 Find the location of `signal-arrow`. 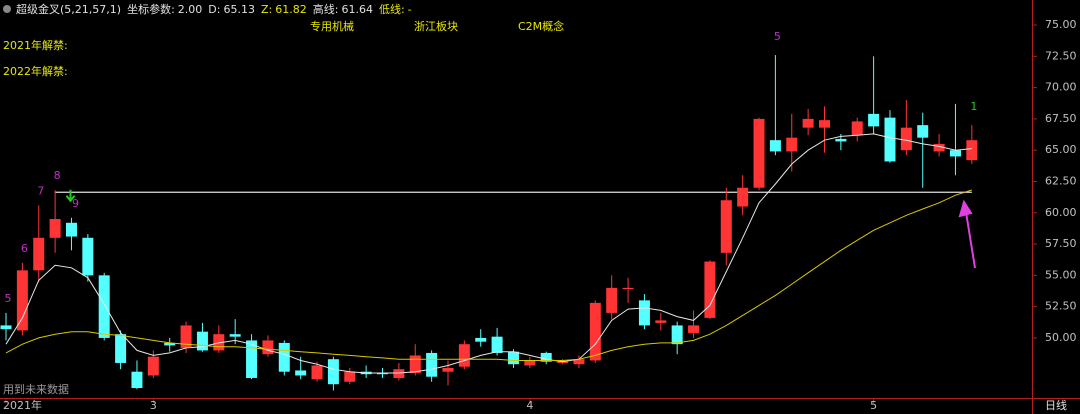

signal-arrow is located at coordinates (70, 196).